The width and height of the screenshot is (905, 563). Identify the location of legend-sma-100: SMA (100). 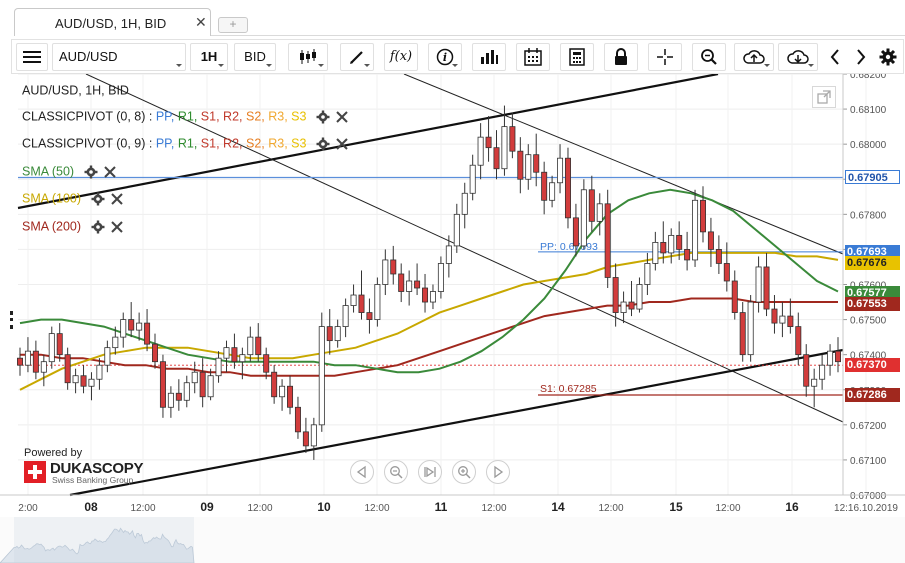
(75, 198).